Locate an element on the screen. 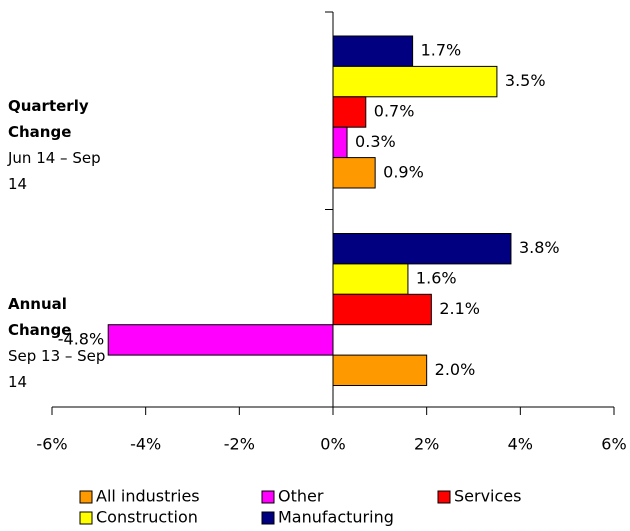  x-tick-label: 6% is located at coordinates (613, 444).